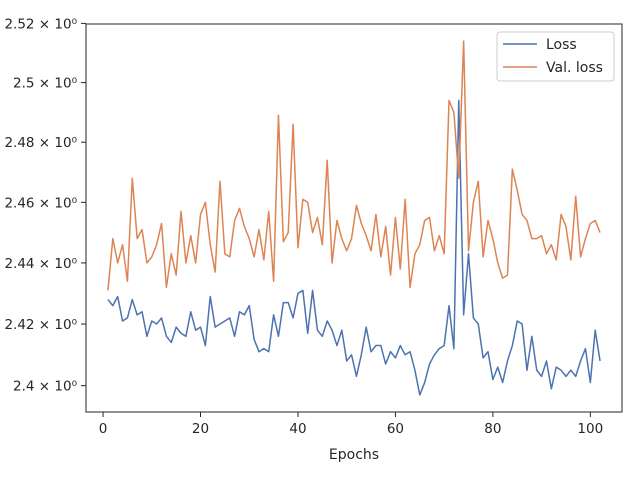 The height and width of the screenshot is (480, 640). What do you see at coordinates (45, 387) in the screenshot?
I see `y-tick-label: 2.4 × 10⁰` at bounding box center [45, 387].